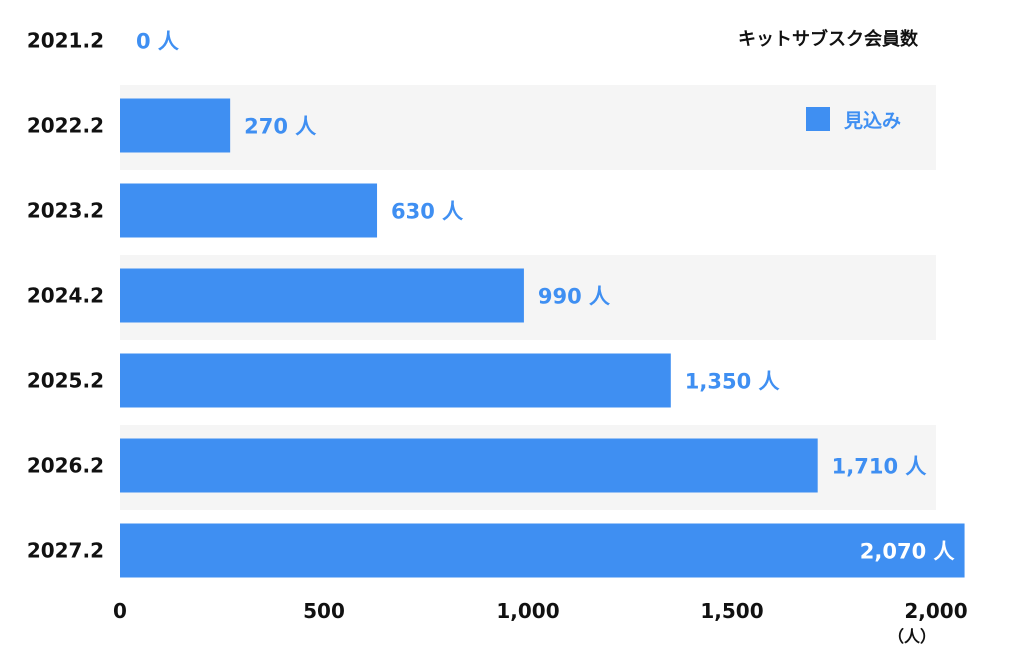 This screenshot has width=1014, height=665. I want to click on value-label: 630 人, so click(427, 212).